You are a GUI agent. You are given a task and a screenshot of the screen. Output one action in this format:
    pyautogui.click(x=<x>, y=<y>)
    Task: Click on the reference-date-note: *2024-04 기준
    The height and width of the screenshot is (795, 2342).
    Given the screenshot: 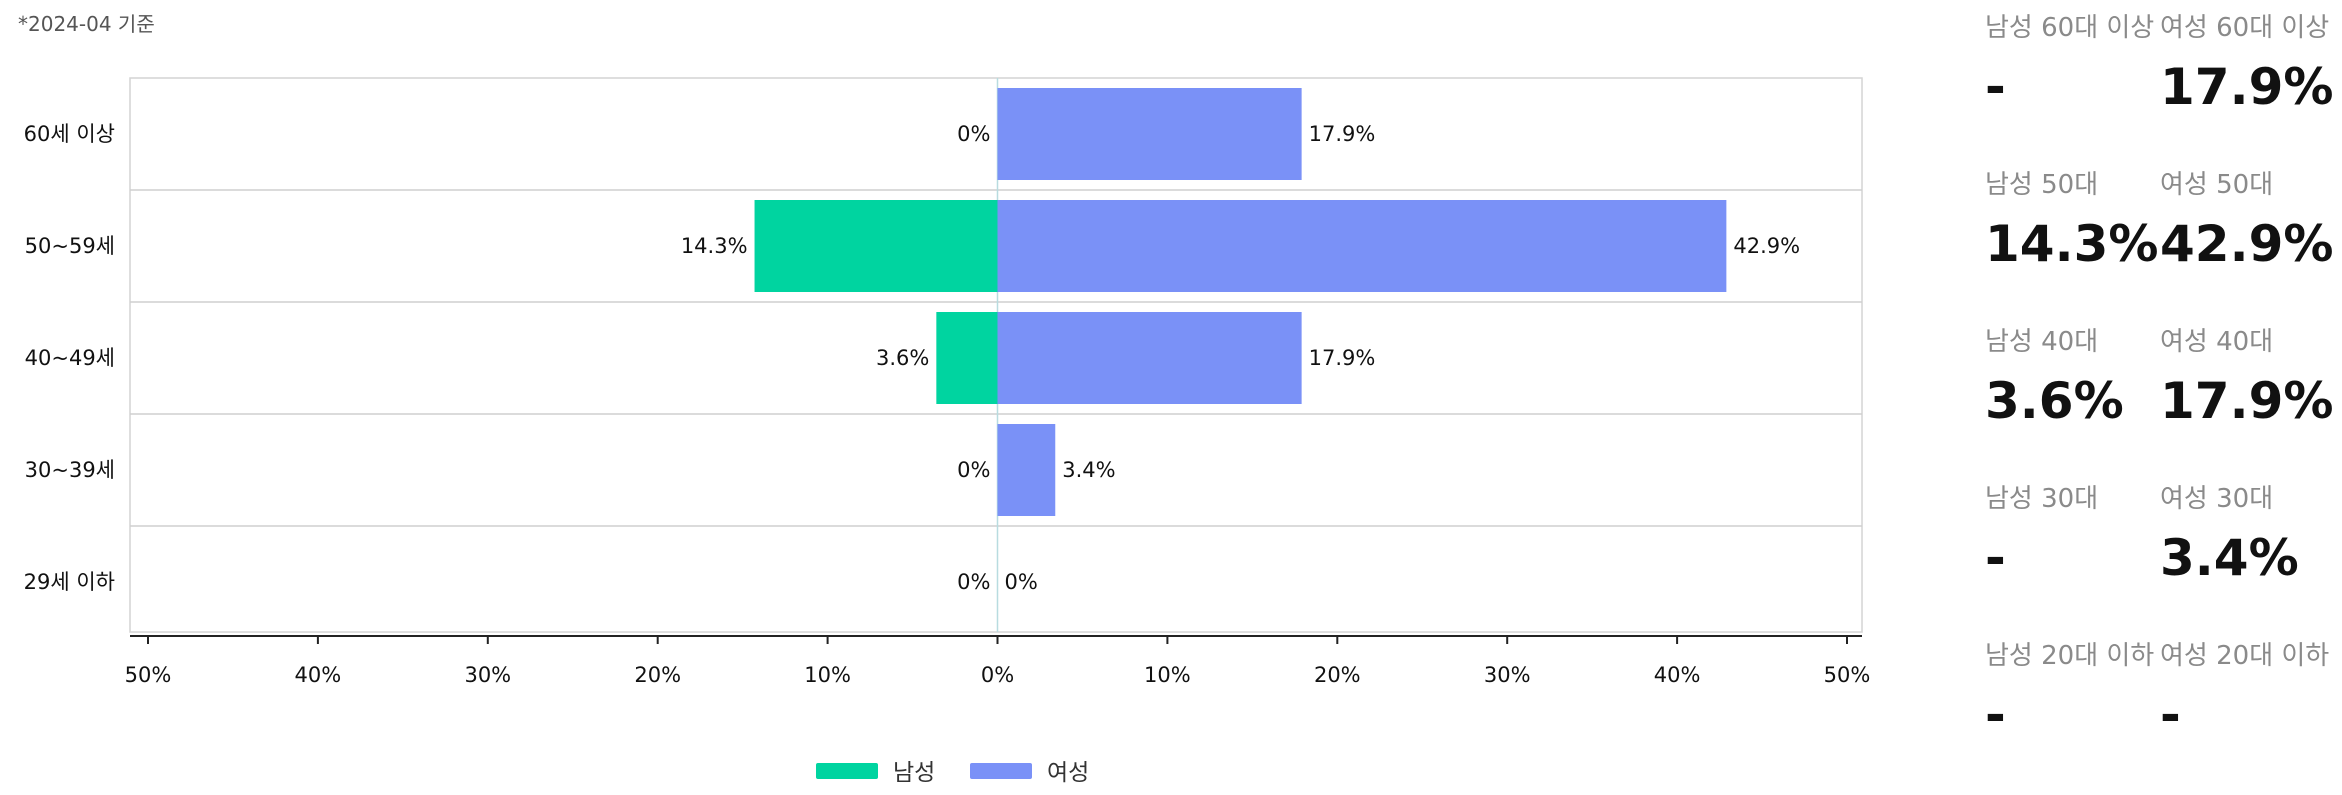 What is the action you would take?
    pyautogui.click(x=86, y=24)
    